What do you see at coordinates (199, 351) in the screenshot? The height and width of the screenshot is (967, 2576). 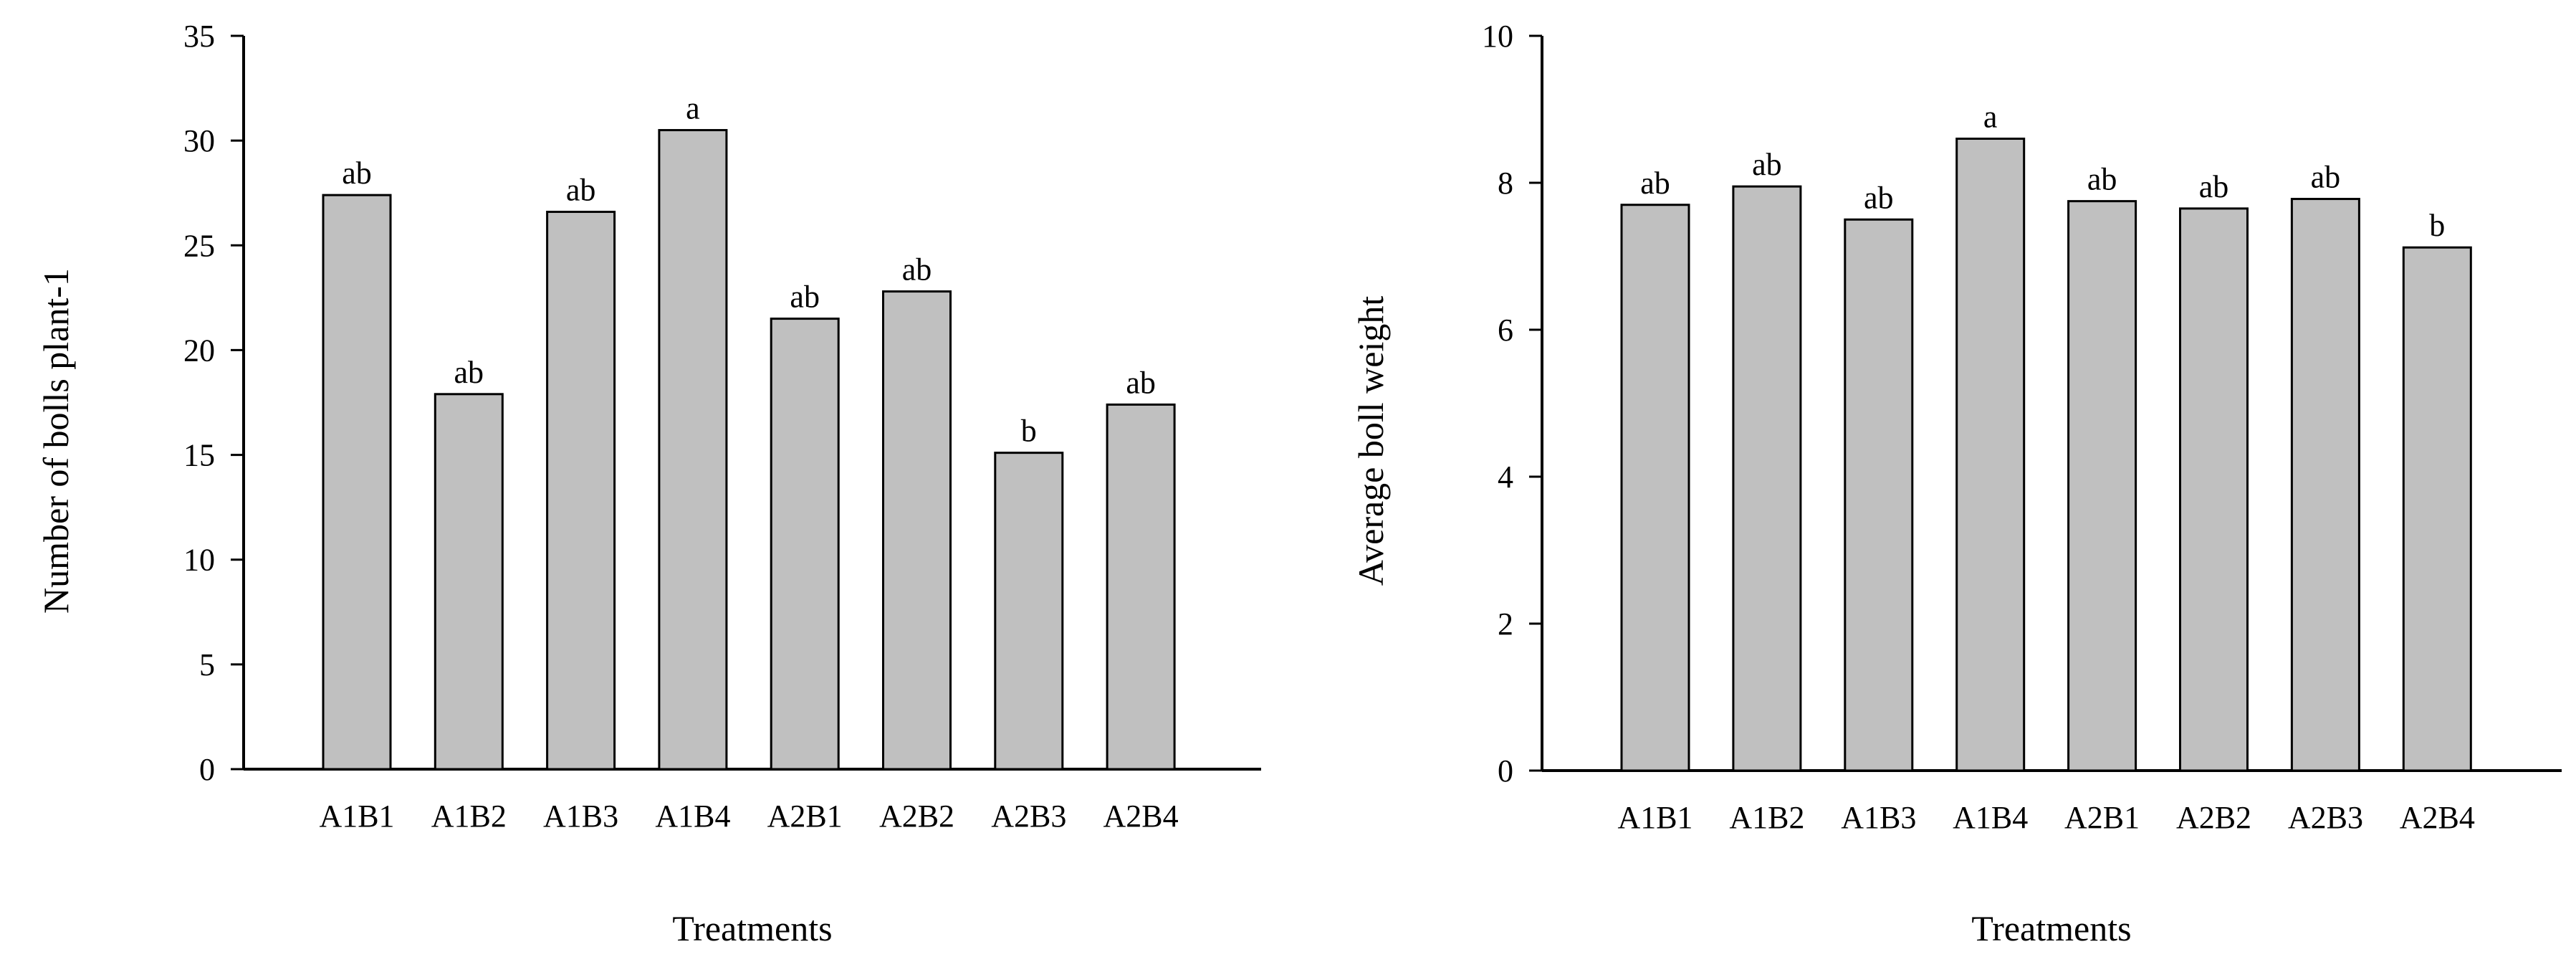 I see `y-tick-label: 20` at bounding box center [199, 351].